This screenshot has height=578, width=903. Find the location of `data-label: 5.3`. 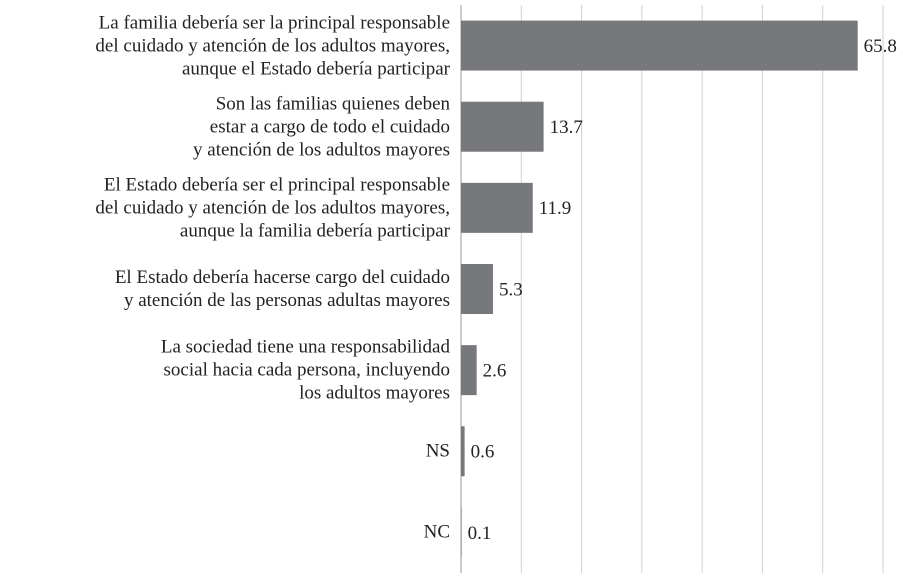

data-label: 5.3 is located at coordinates (511, 289).